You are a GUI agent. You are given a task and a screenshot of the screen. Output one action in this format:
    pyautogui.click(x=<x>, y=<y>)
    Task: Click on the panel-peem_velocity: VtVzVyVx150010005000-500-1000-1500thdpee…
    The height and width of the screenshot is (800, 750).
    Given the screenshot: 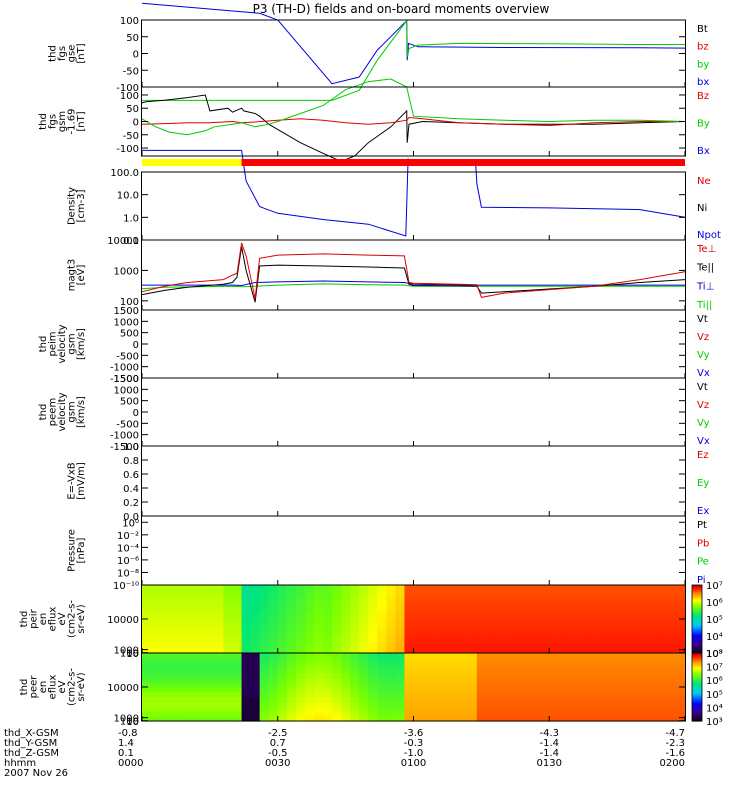 What is the action you would take?
    pyautogui.click(x=374, y=413)
    